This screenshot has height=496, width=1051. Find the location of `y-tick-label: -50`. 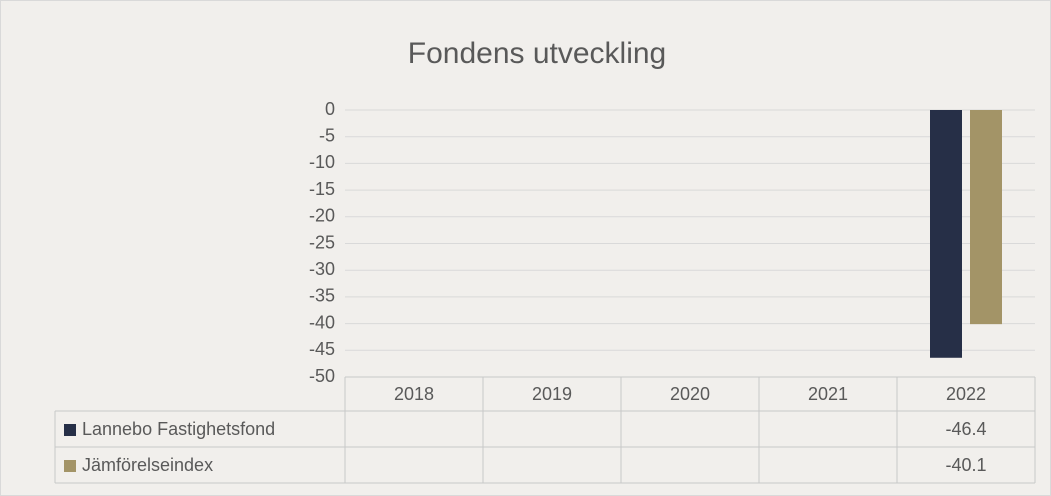

y-tick-label: -50 is located at coordinates (322, 376).